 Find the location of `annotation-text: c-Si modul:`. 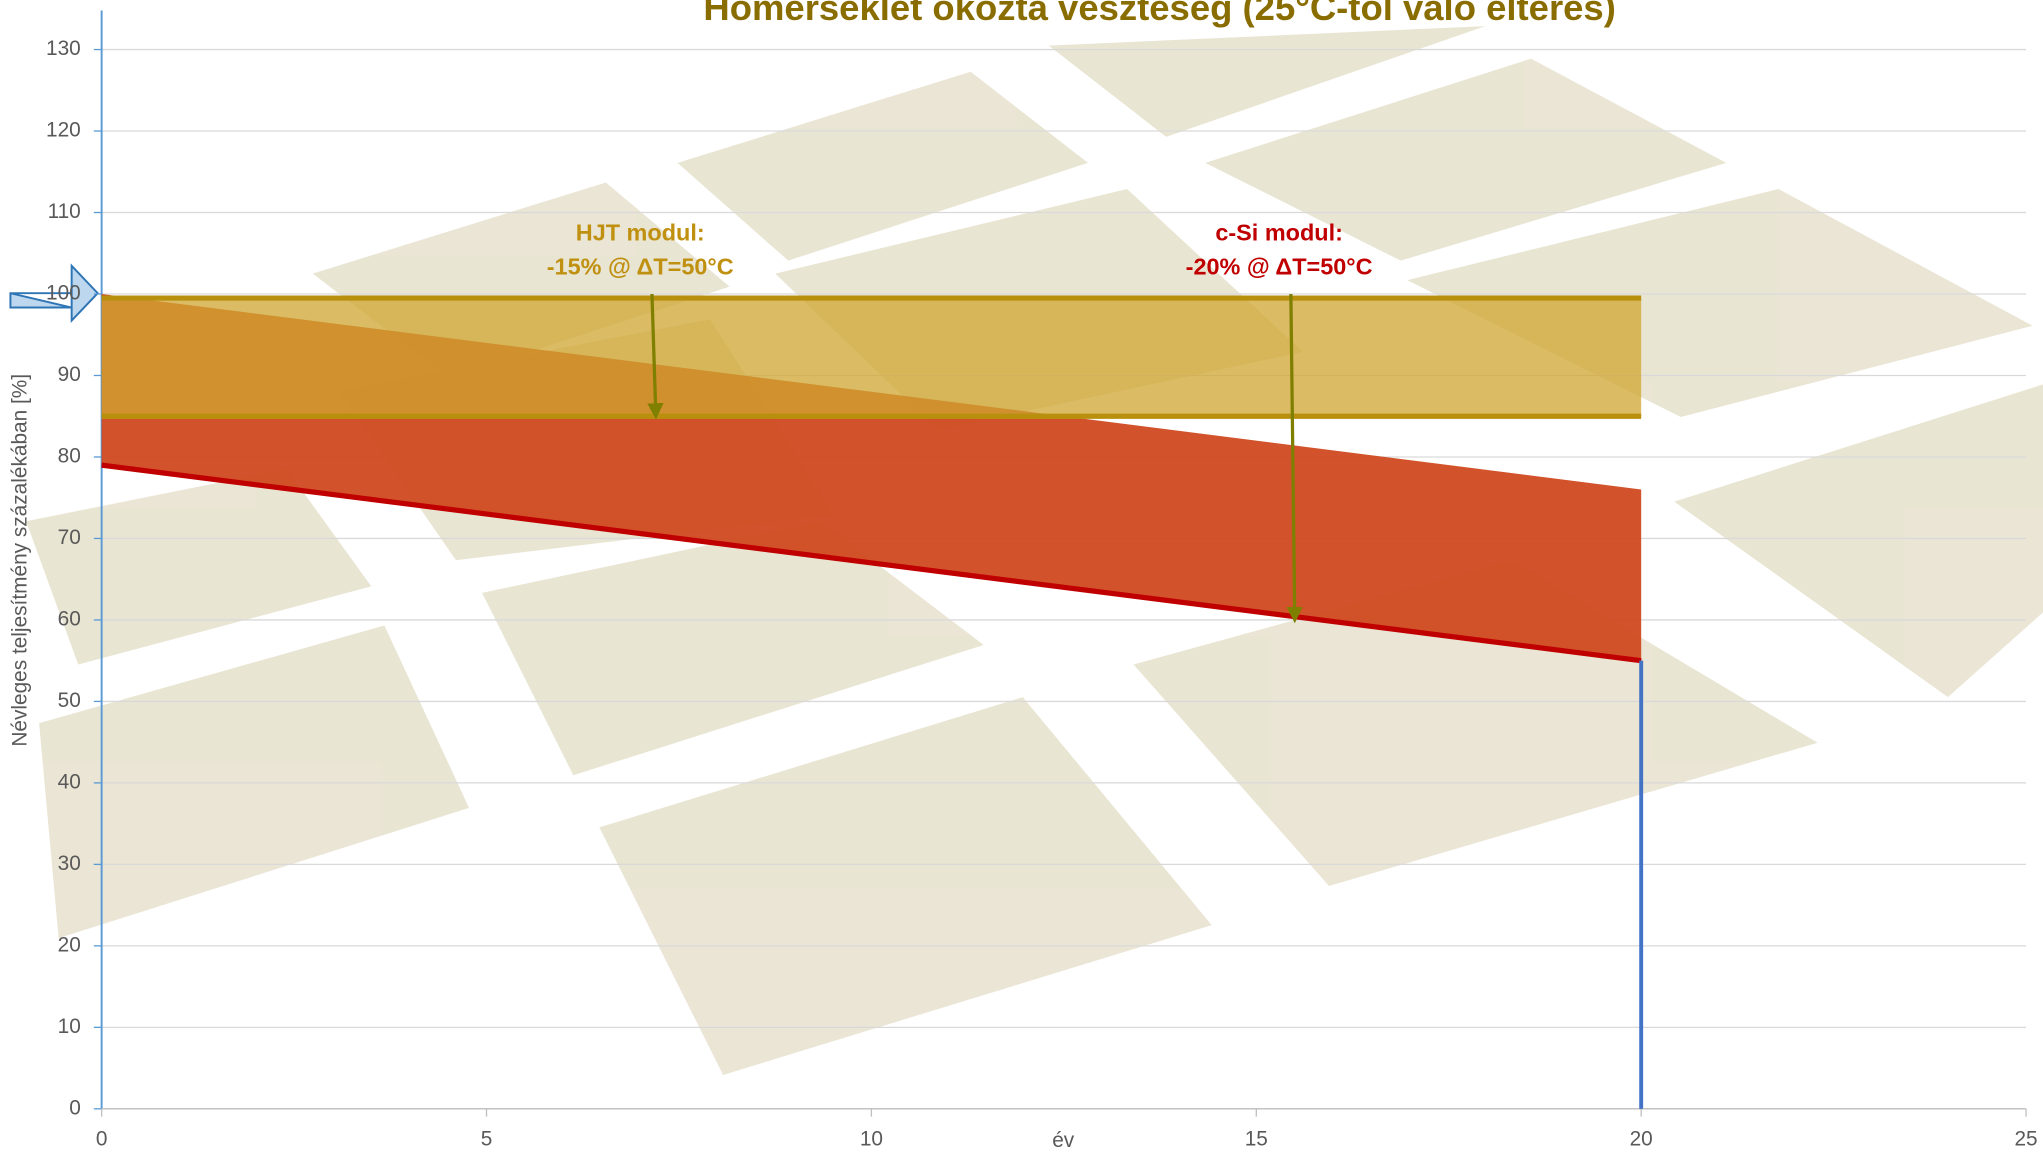

annotation-text: c-Si modul: is located at coordinates (1279, 233).